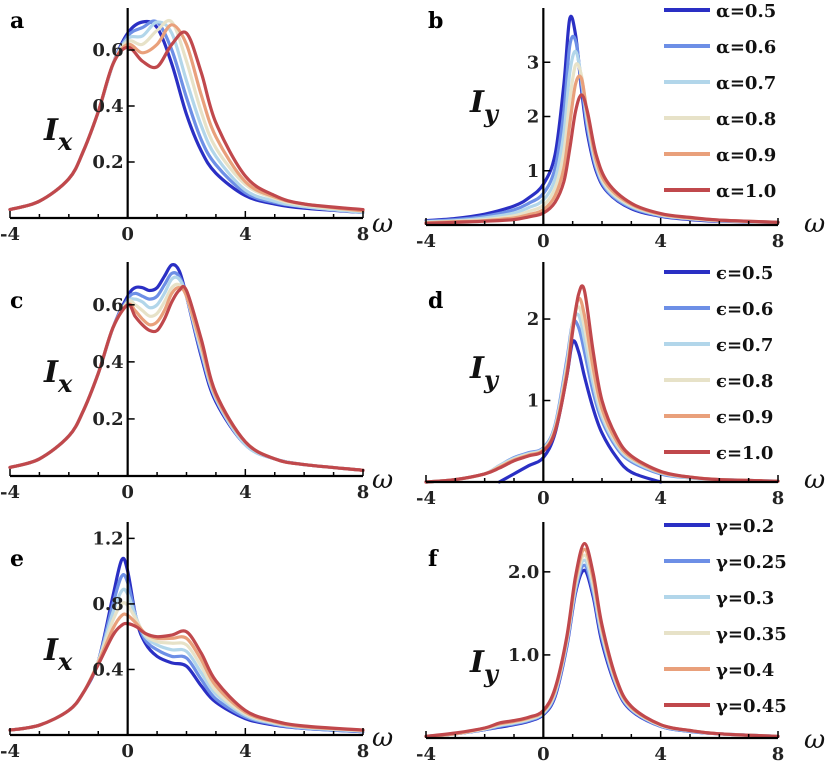 This screenshot has width=830, height=765. Describe the element at coordinates (746, 11) in the screenshot. I see `legend-entry: α=0.5` at that location.